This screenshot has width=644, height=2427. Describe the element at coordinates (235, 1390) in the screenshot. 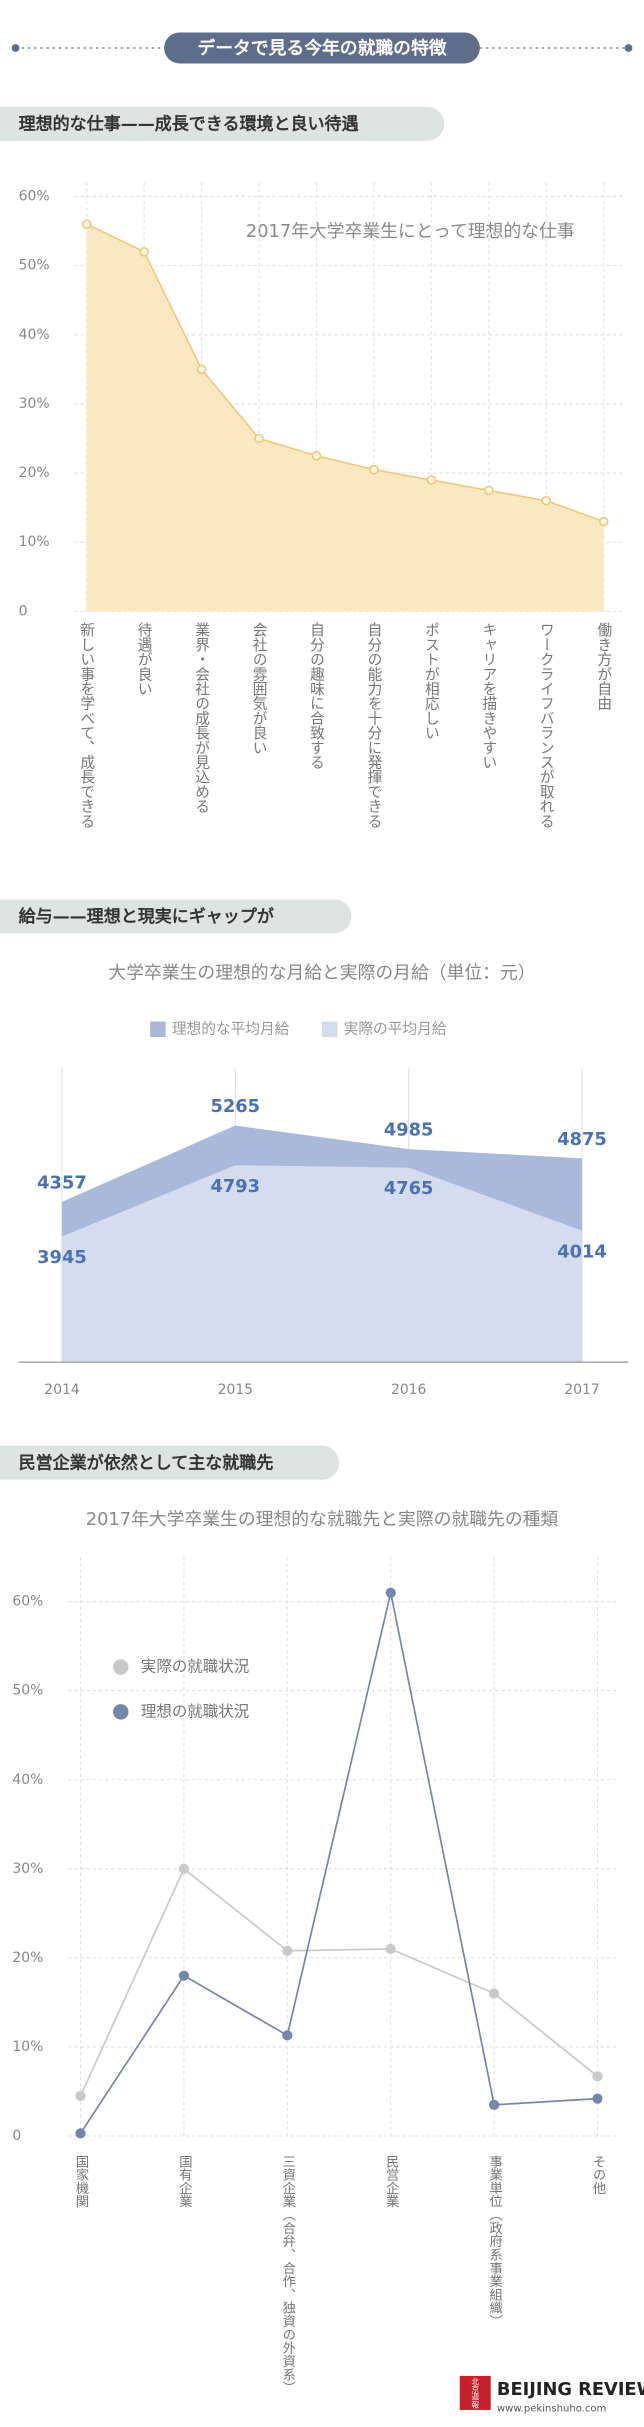

I see `x-tick-label: 2015` at that location.